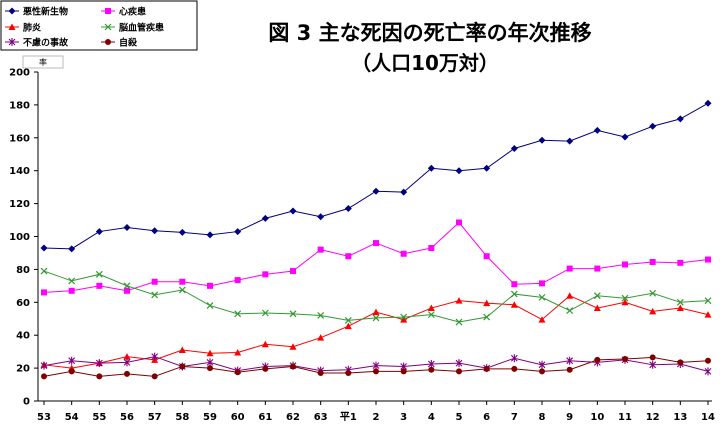 The image size is (720, 447). Describe the element at coordinates (132, 12) in the screenshot. I see `legend-label: 心疾患` at that location.